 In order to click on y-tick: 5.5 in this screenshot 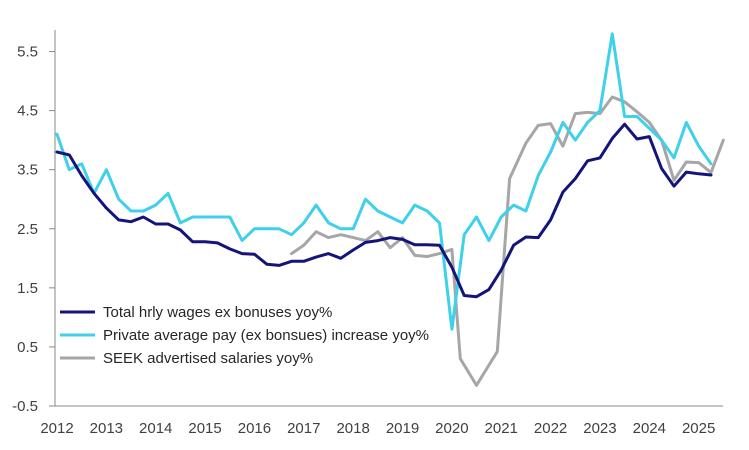, I will do `click(36, 52)`.